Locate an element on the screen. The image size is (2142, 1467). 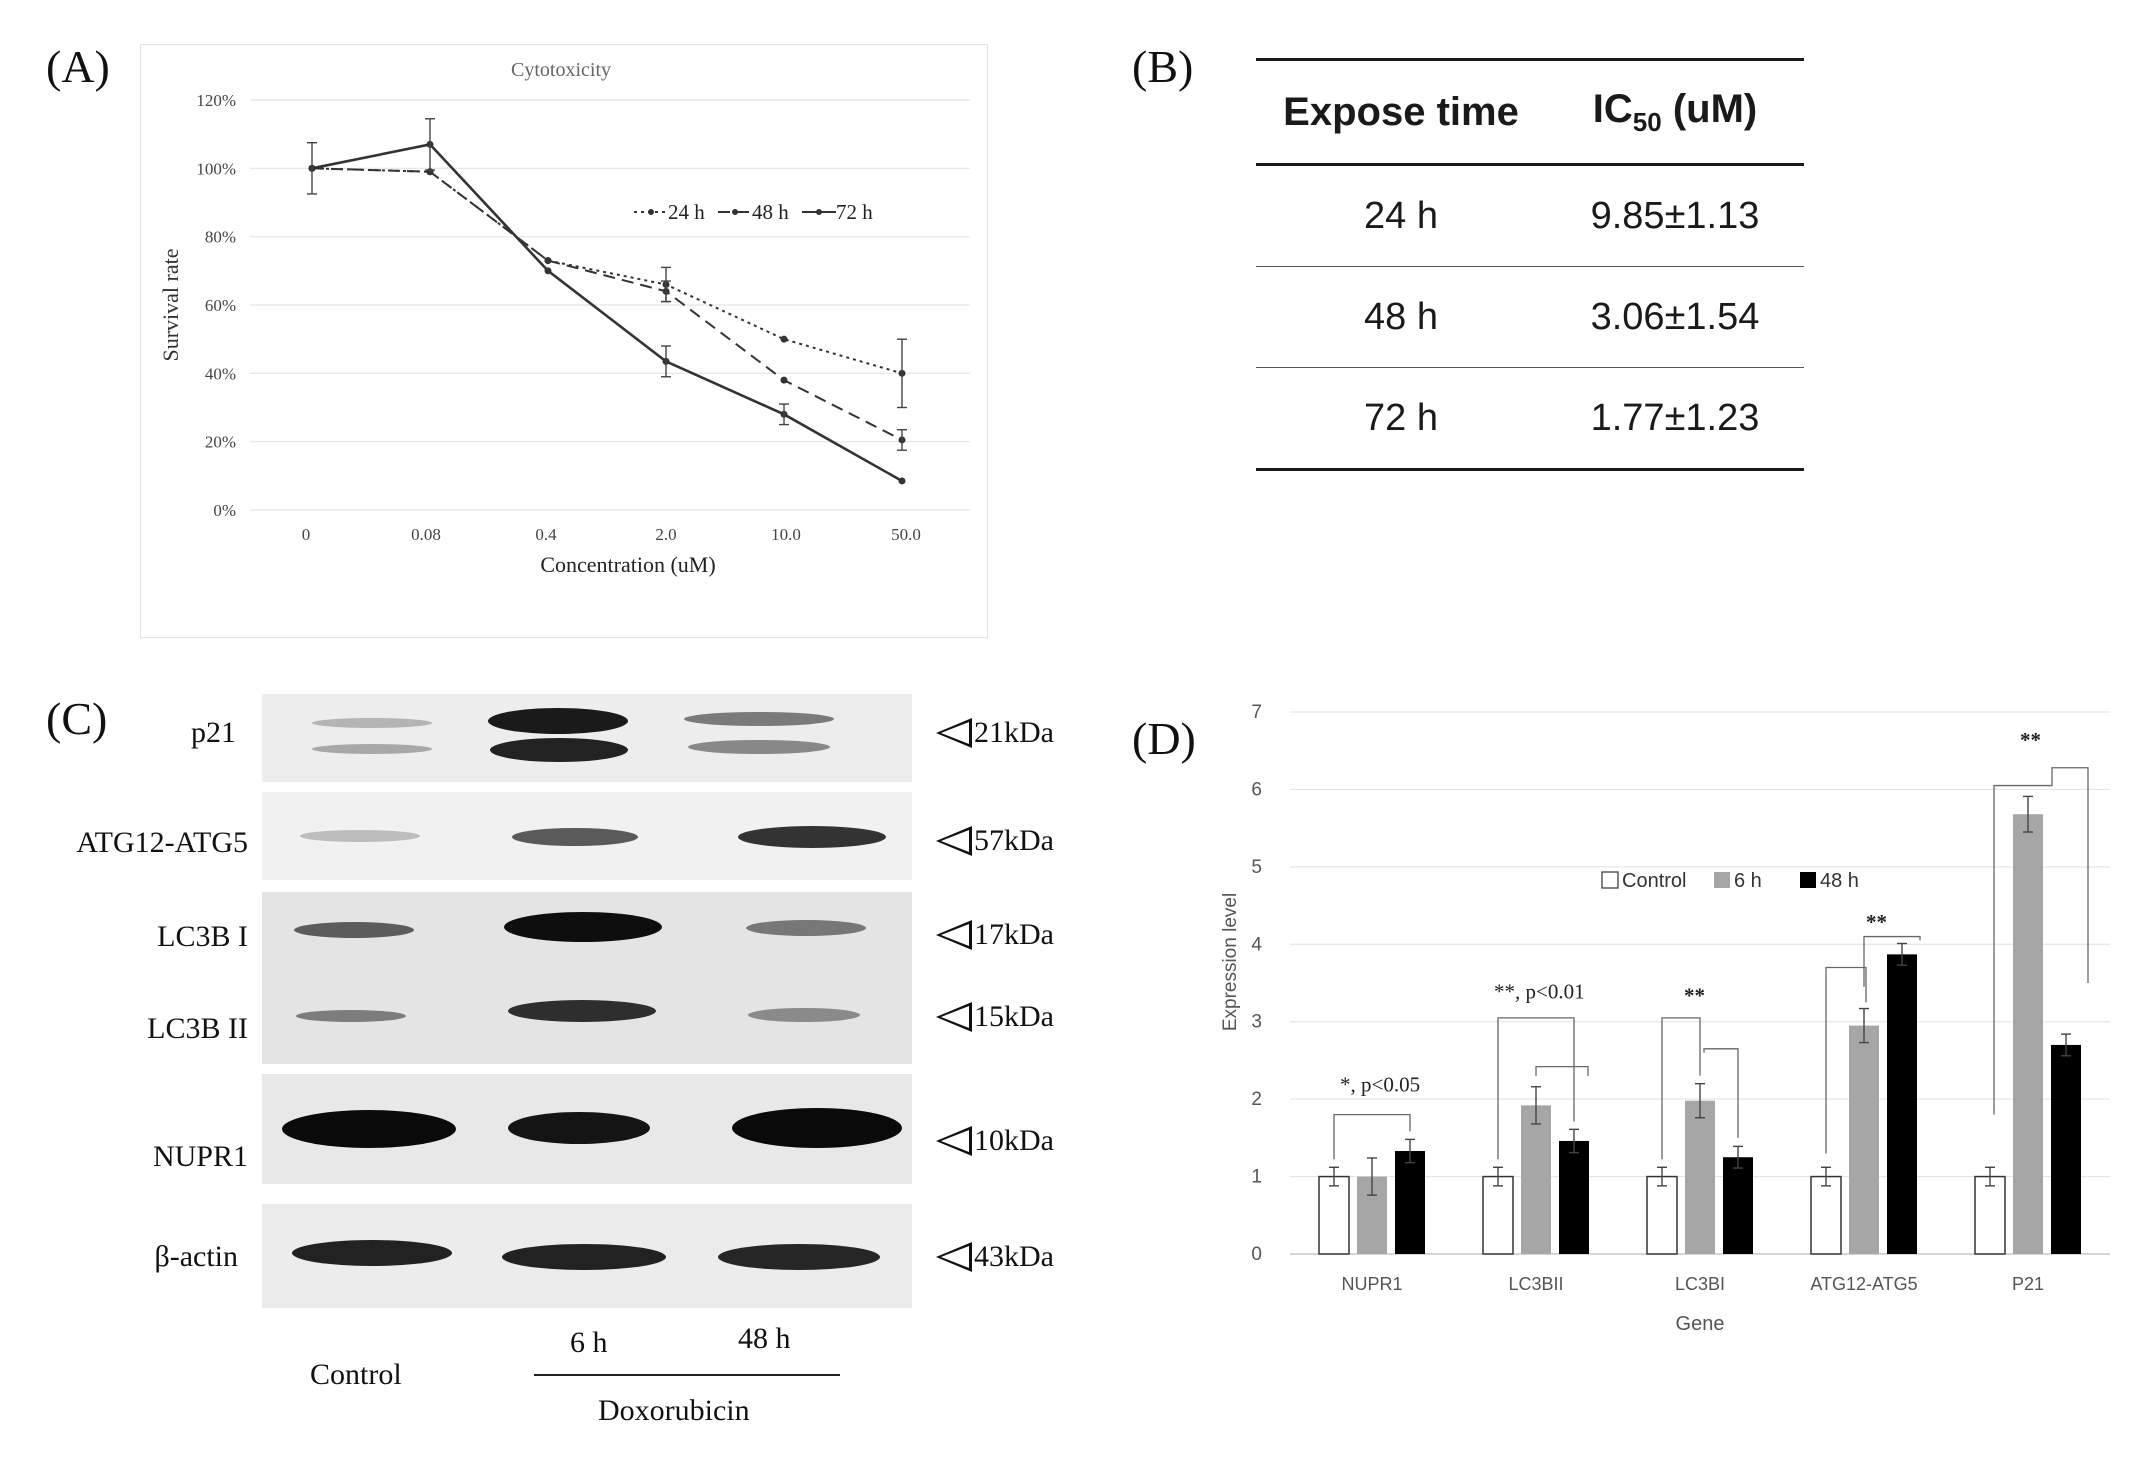
y-tick-label: 20% is located at coordinates (220, 442).